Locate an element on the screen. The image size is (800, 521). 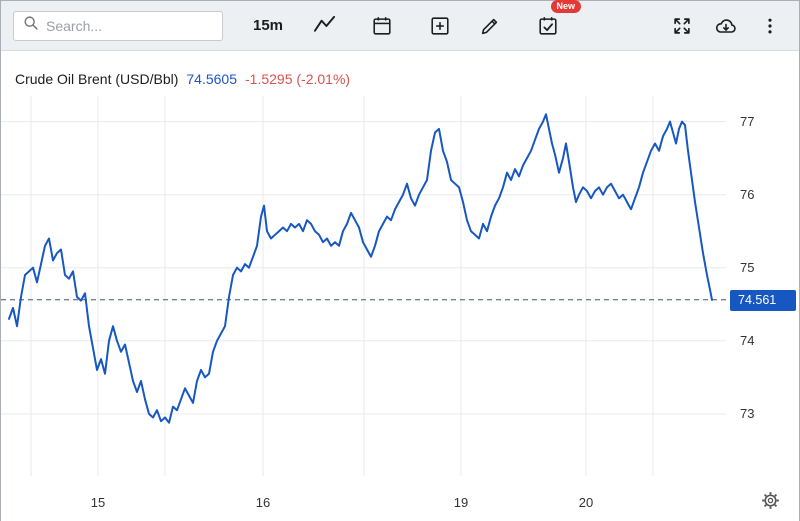
x-axis-label: 16 is located at coordinates (263, 502).